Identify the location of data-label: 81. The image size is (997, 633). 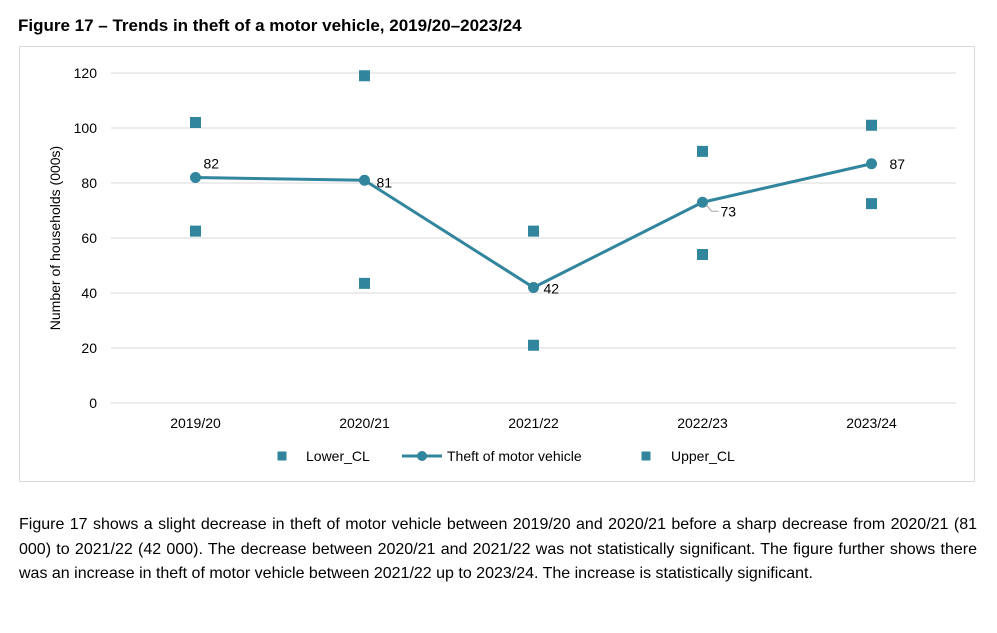
(385, 182).